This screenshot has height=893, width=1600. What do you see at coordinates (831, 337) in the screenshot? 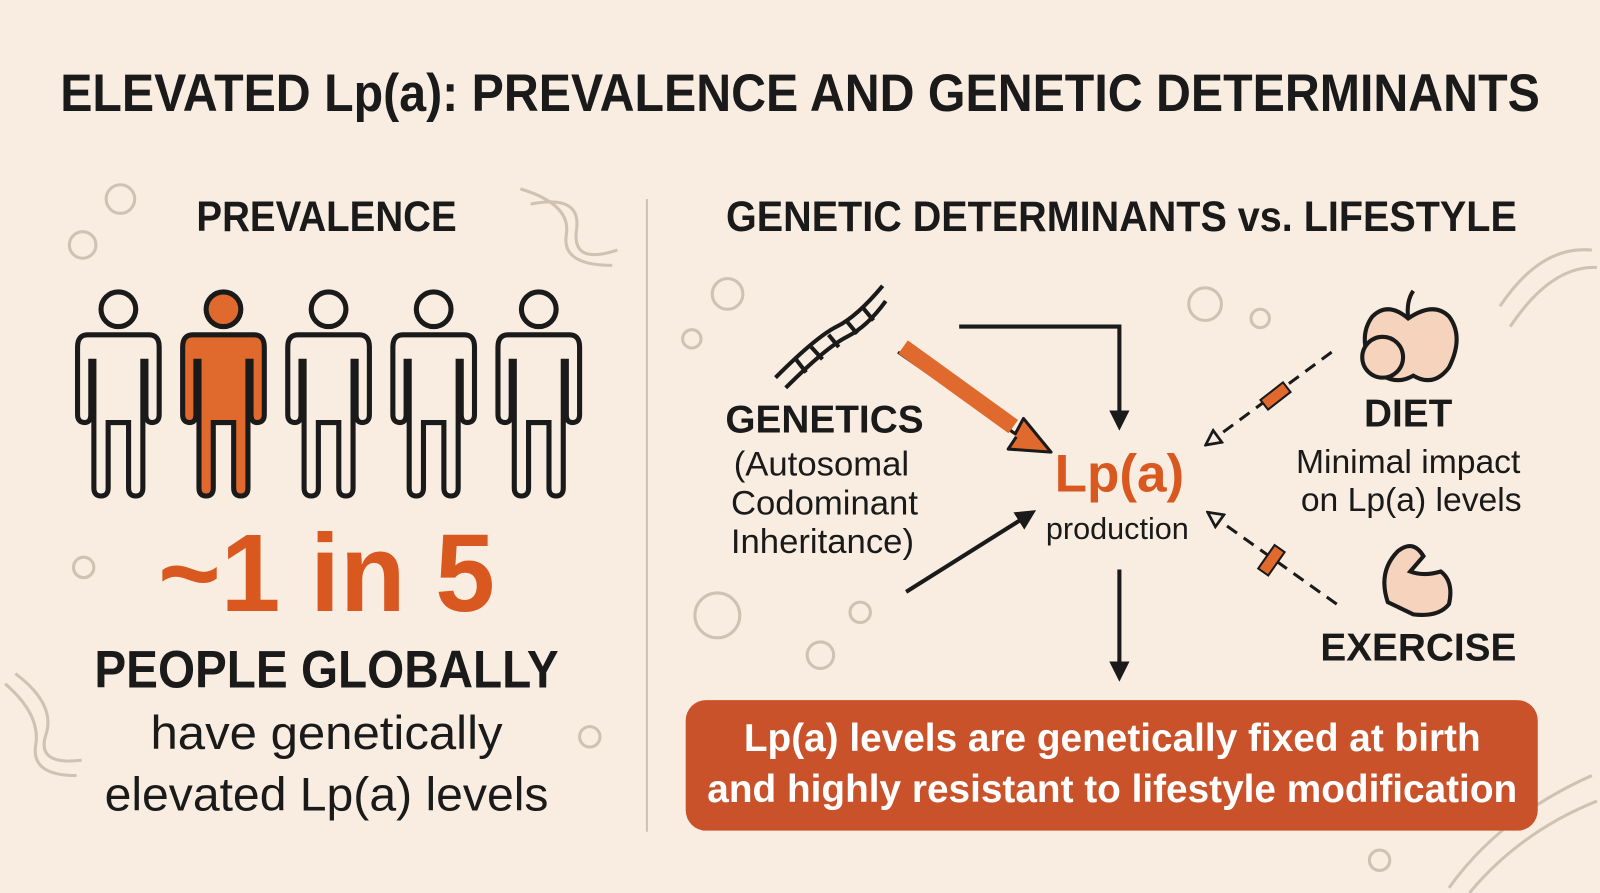
I see `dna-icon` at bounding box center [831, 337].